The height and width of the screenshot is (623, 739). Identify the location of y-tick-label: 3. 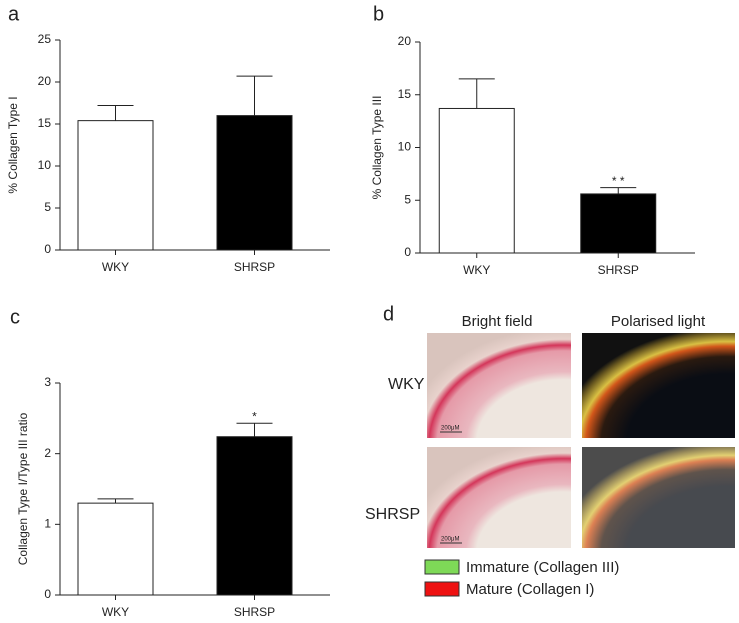
(47, 382).